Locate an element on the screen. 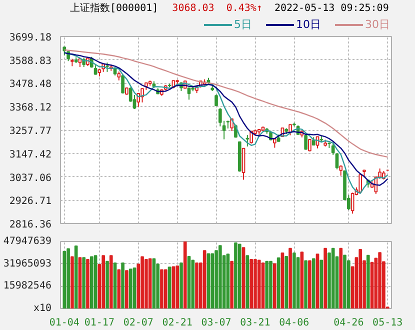  y-tick-label: 3699.18 is located at coordinates (30, 38).